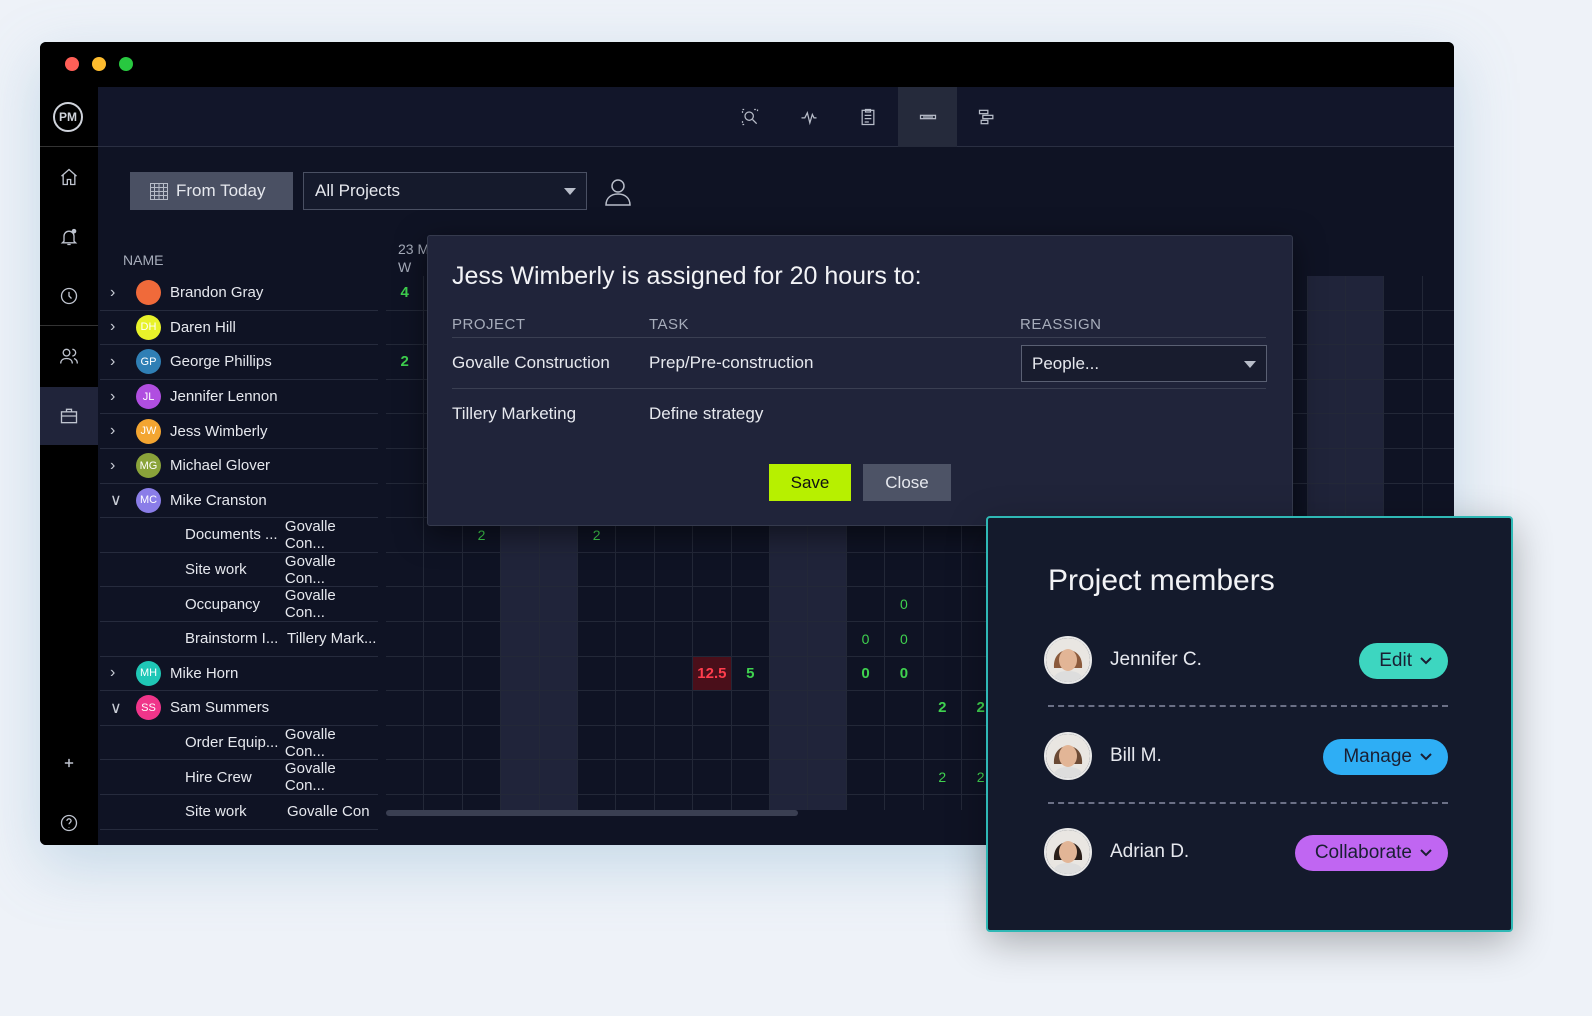 The width and height of the screenshot is (1592, 1016). Describe the element at coordinates (211, 191) in the screenshot. I see `from-today-button: From Today` at that location.